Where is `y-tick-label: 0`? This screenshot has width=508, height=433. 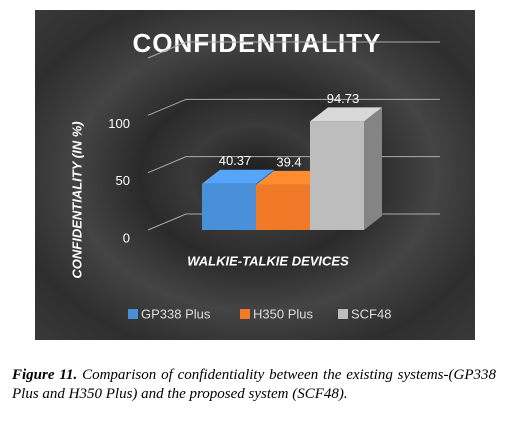
y-tick-label: 0 is located at coordinates (126, 237).